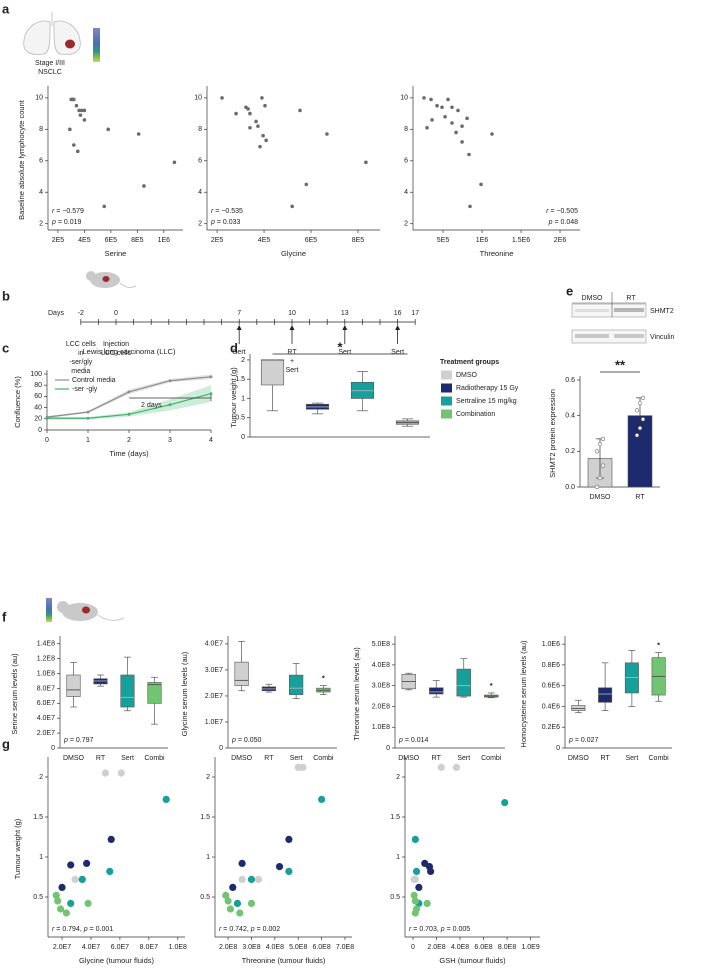 The height and width of the screenshot is (972, 703). I want to click on event-label: Sert, so click(397, 352).